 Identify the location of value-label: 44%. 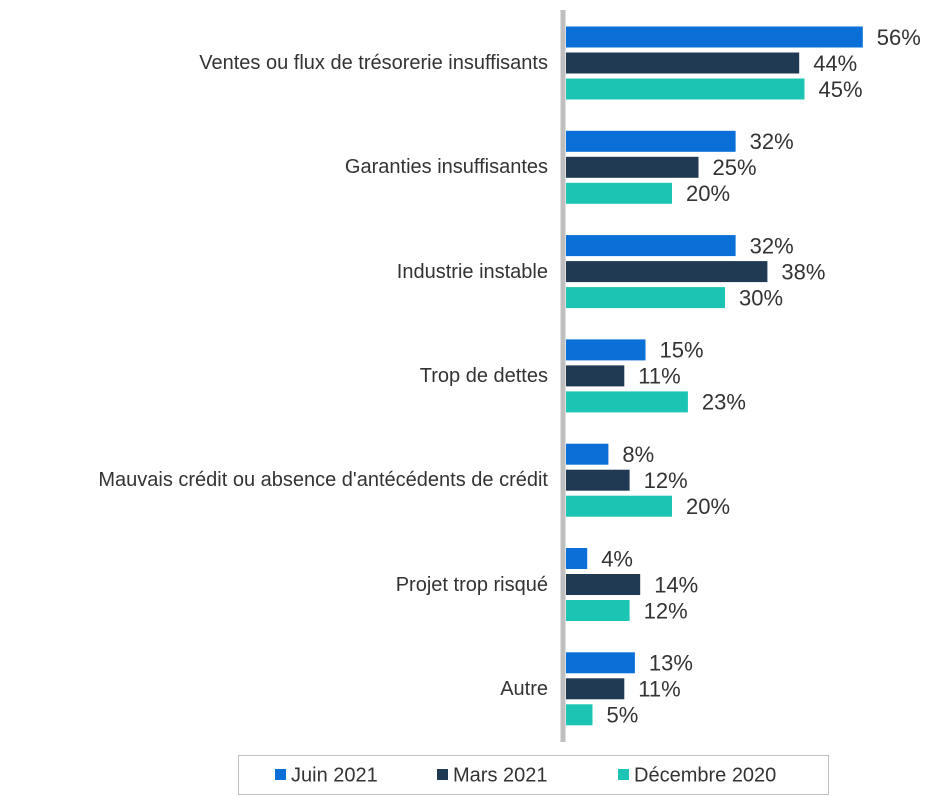
(835, 63).